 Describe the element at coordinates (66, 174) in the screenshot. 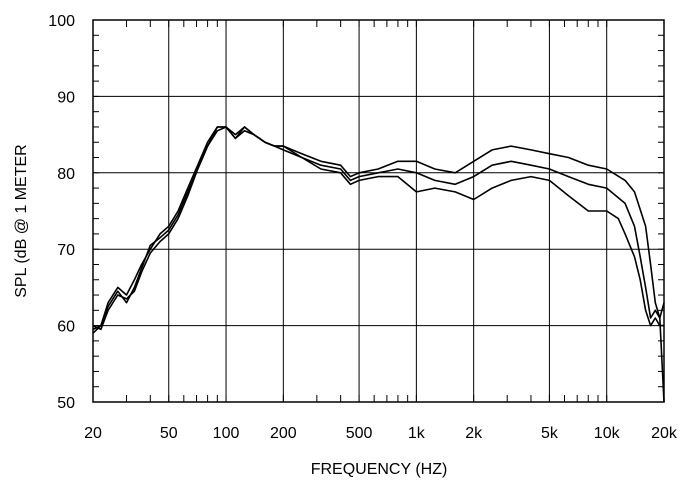

I see `y-tick-label: 80` at that location.